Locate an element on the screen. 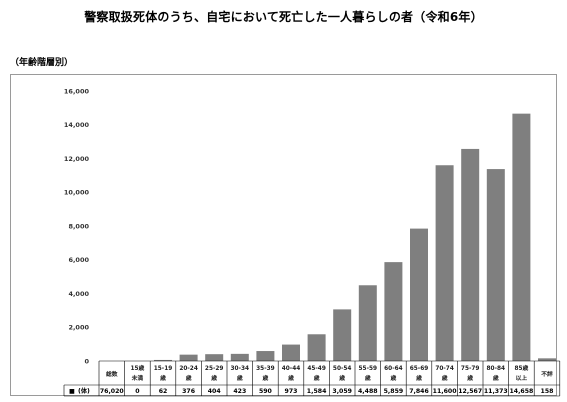  data-label: 62 is located at coordinates (163, 391).